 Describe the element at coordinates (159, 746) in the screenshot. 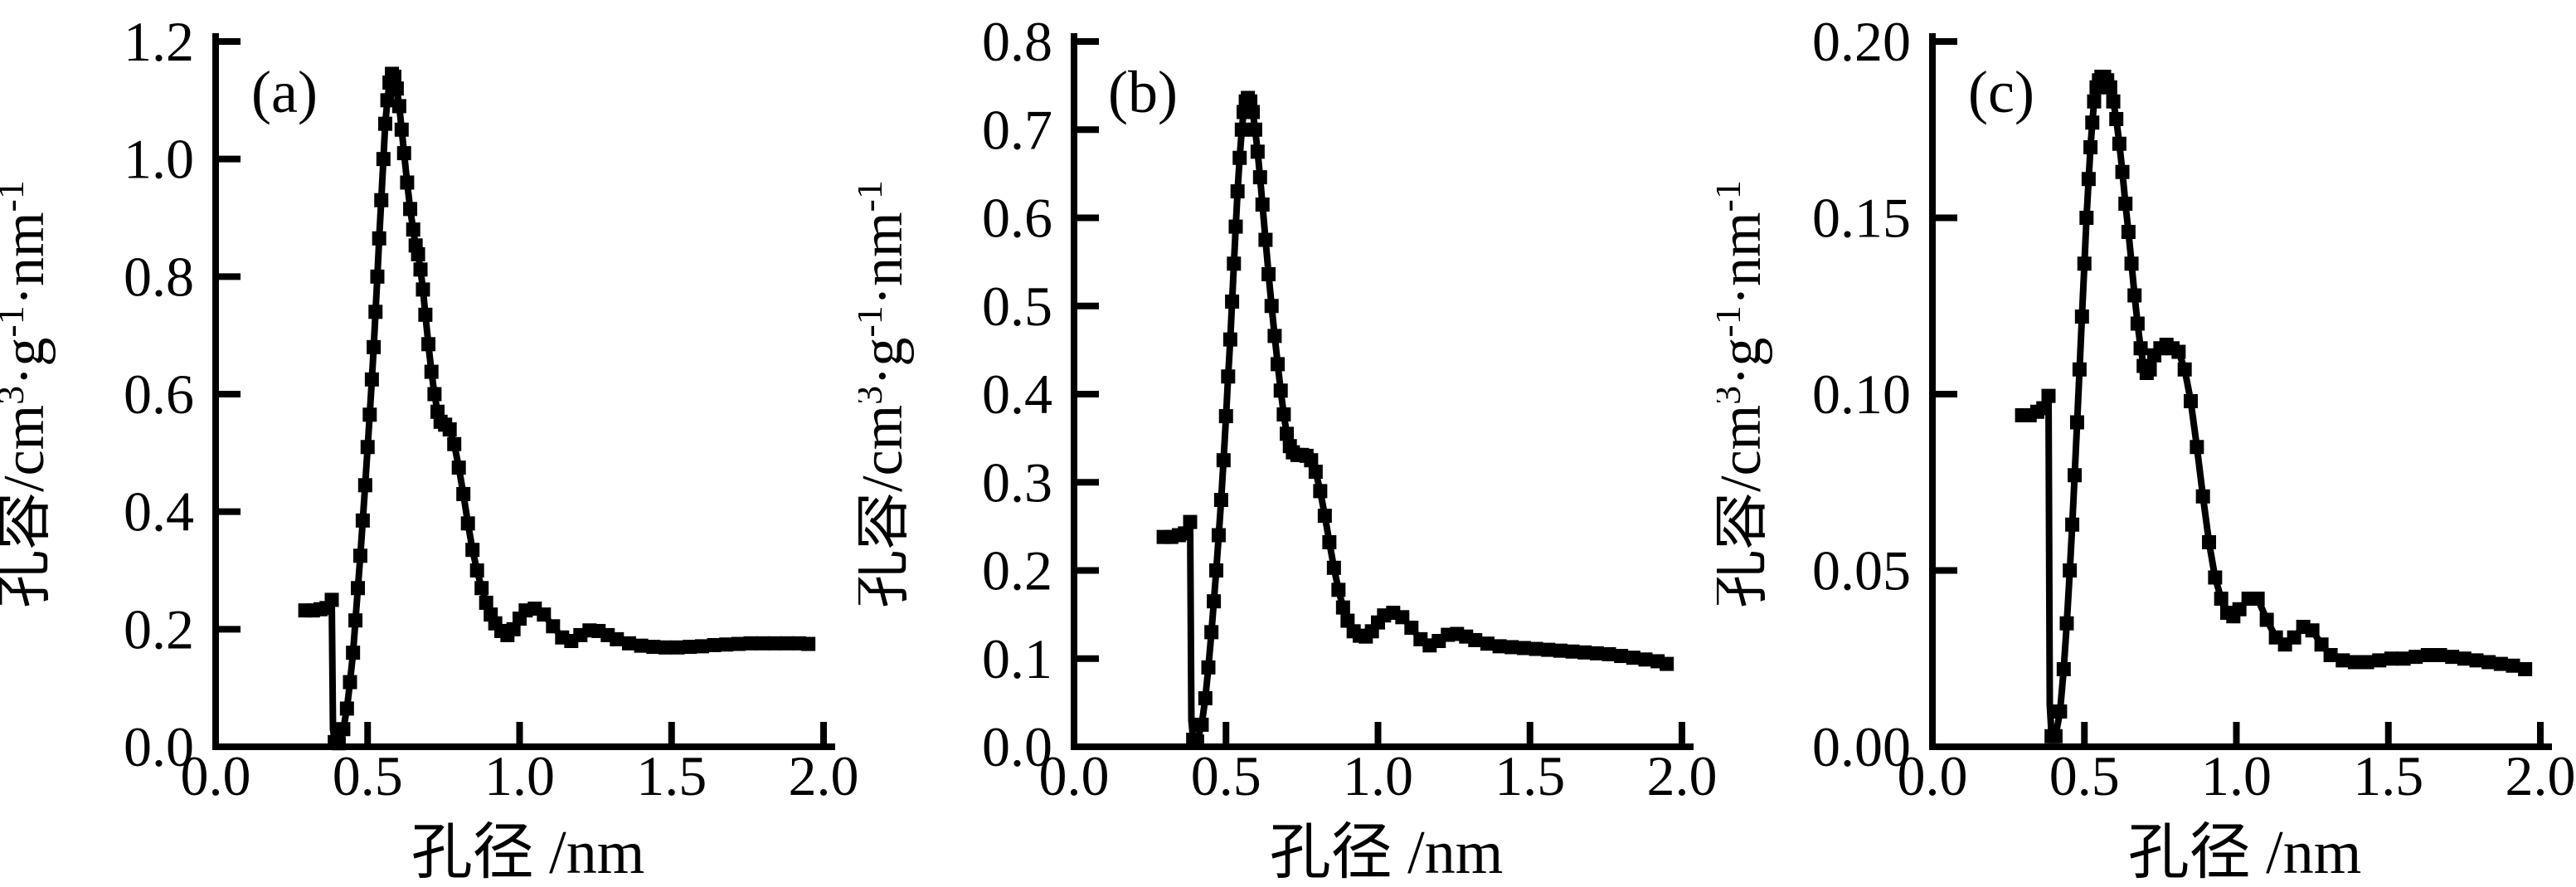

I see `y-tick-label: 0.0` at that location.